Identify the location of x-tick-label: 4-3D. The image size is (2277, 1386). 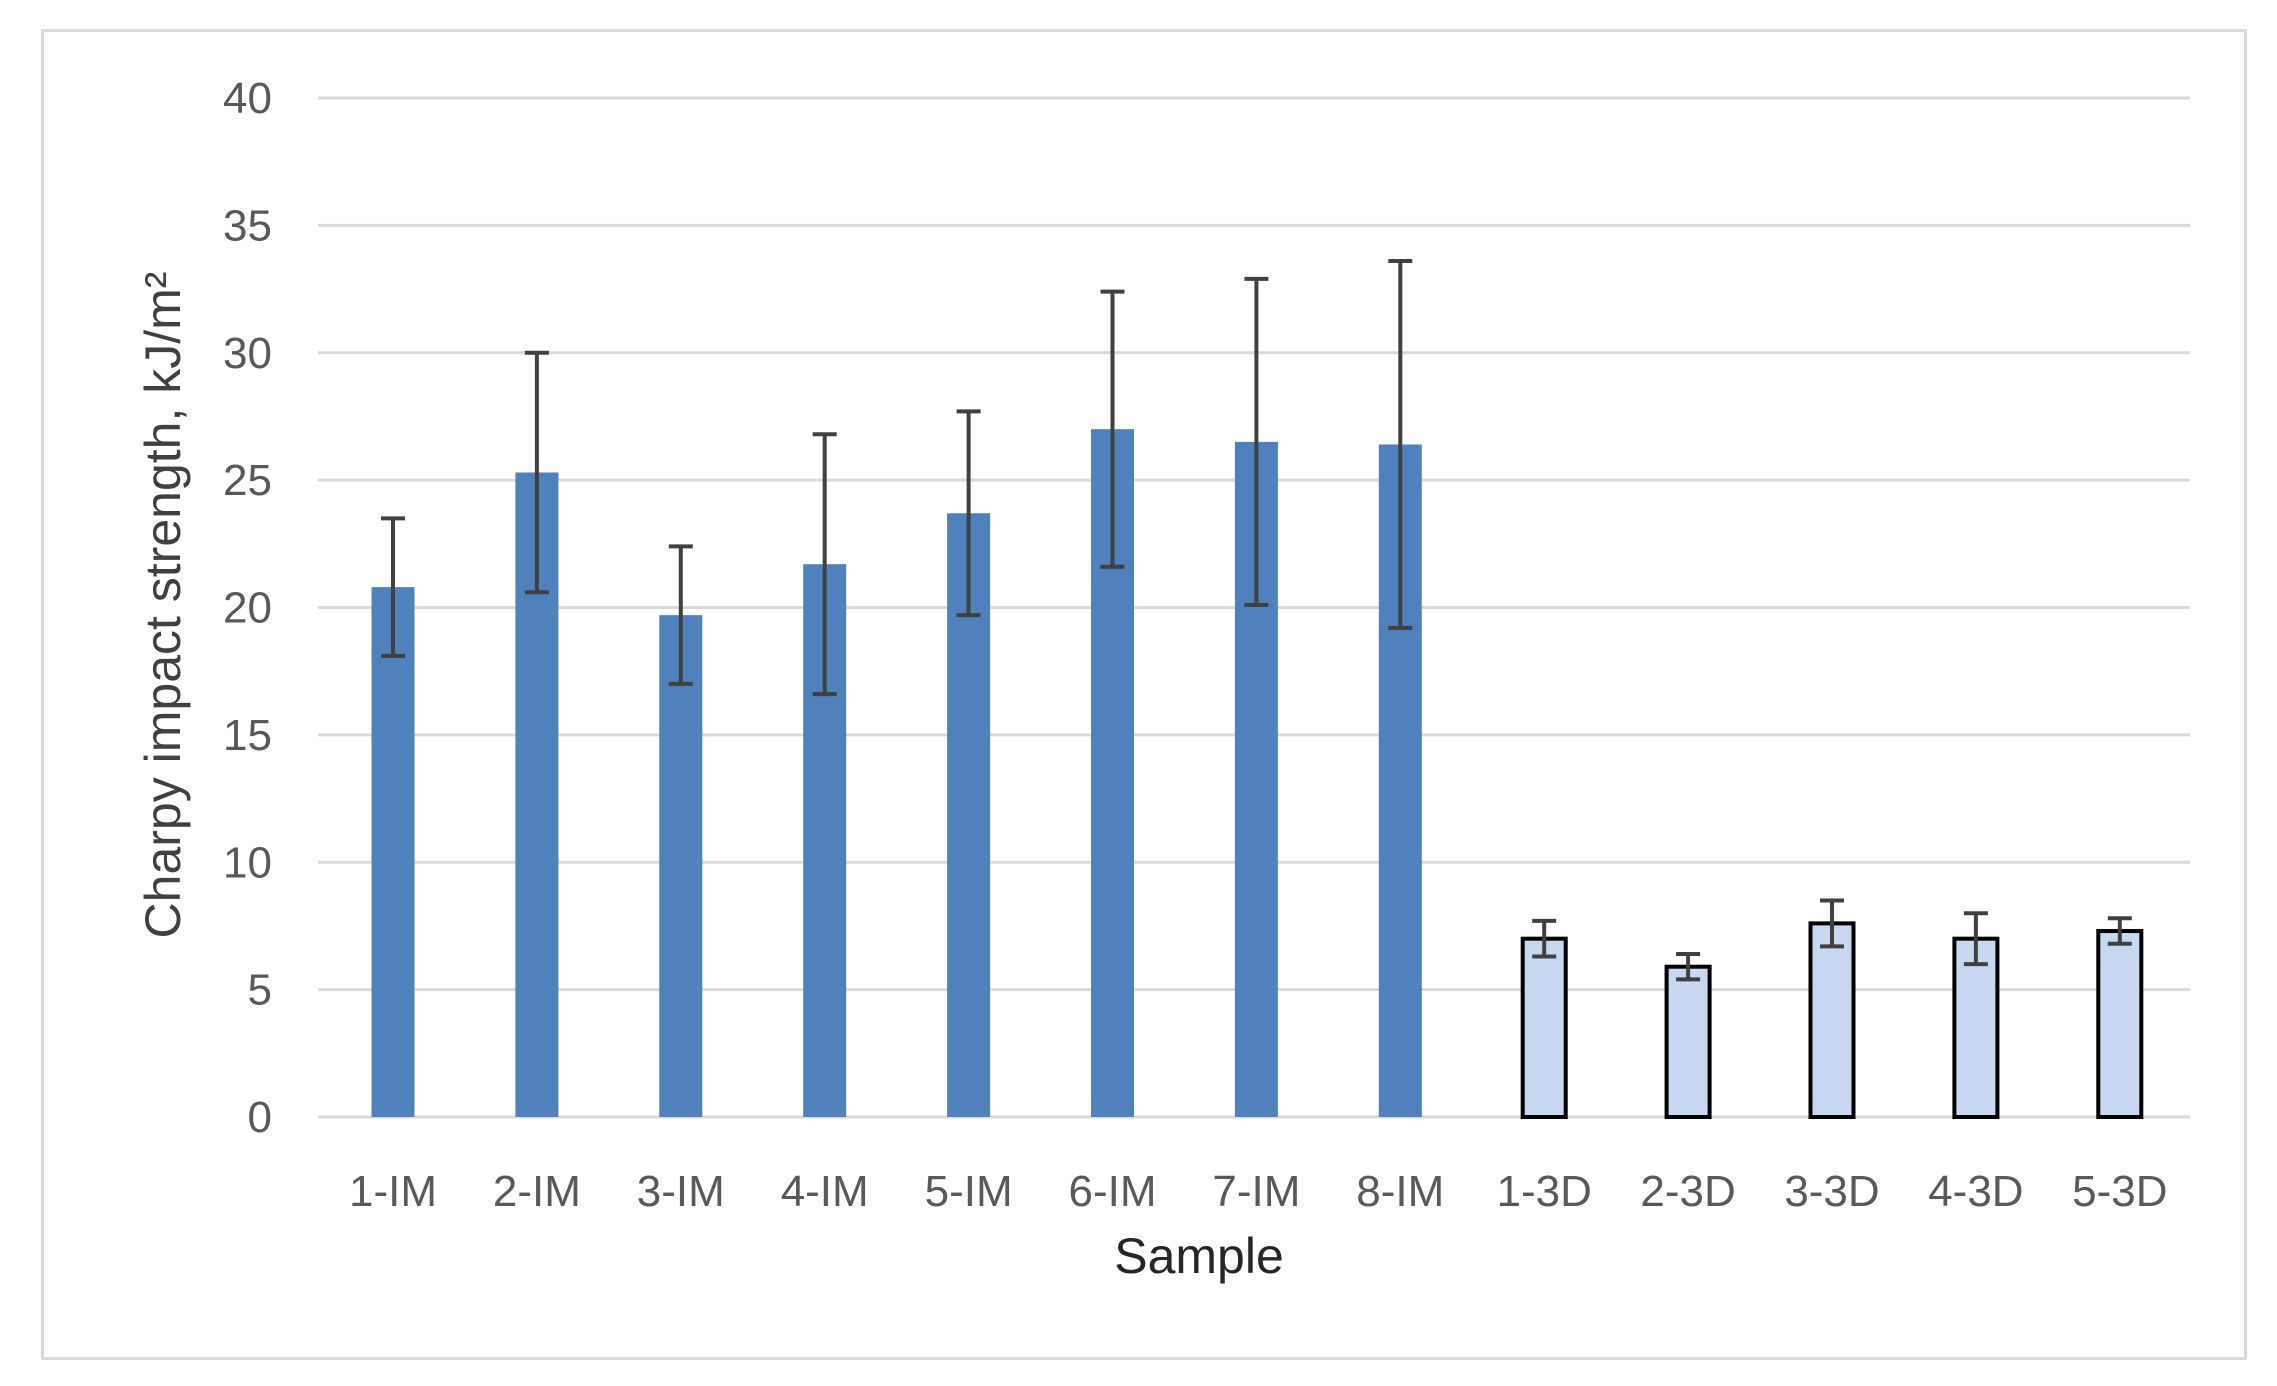
(1975, 1191).